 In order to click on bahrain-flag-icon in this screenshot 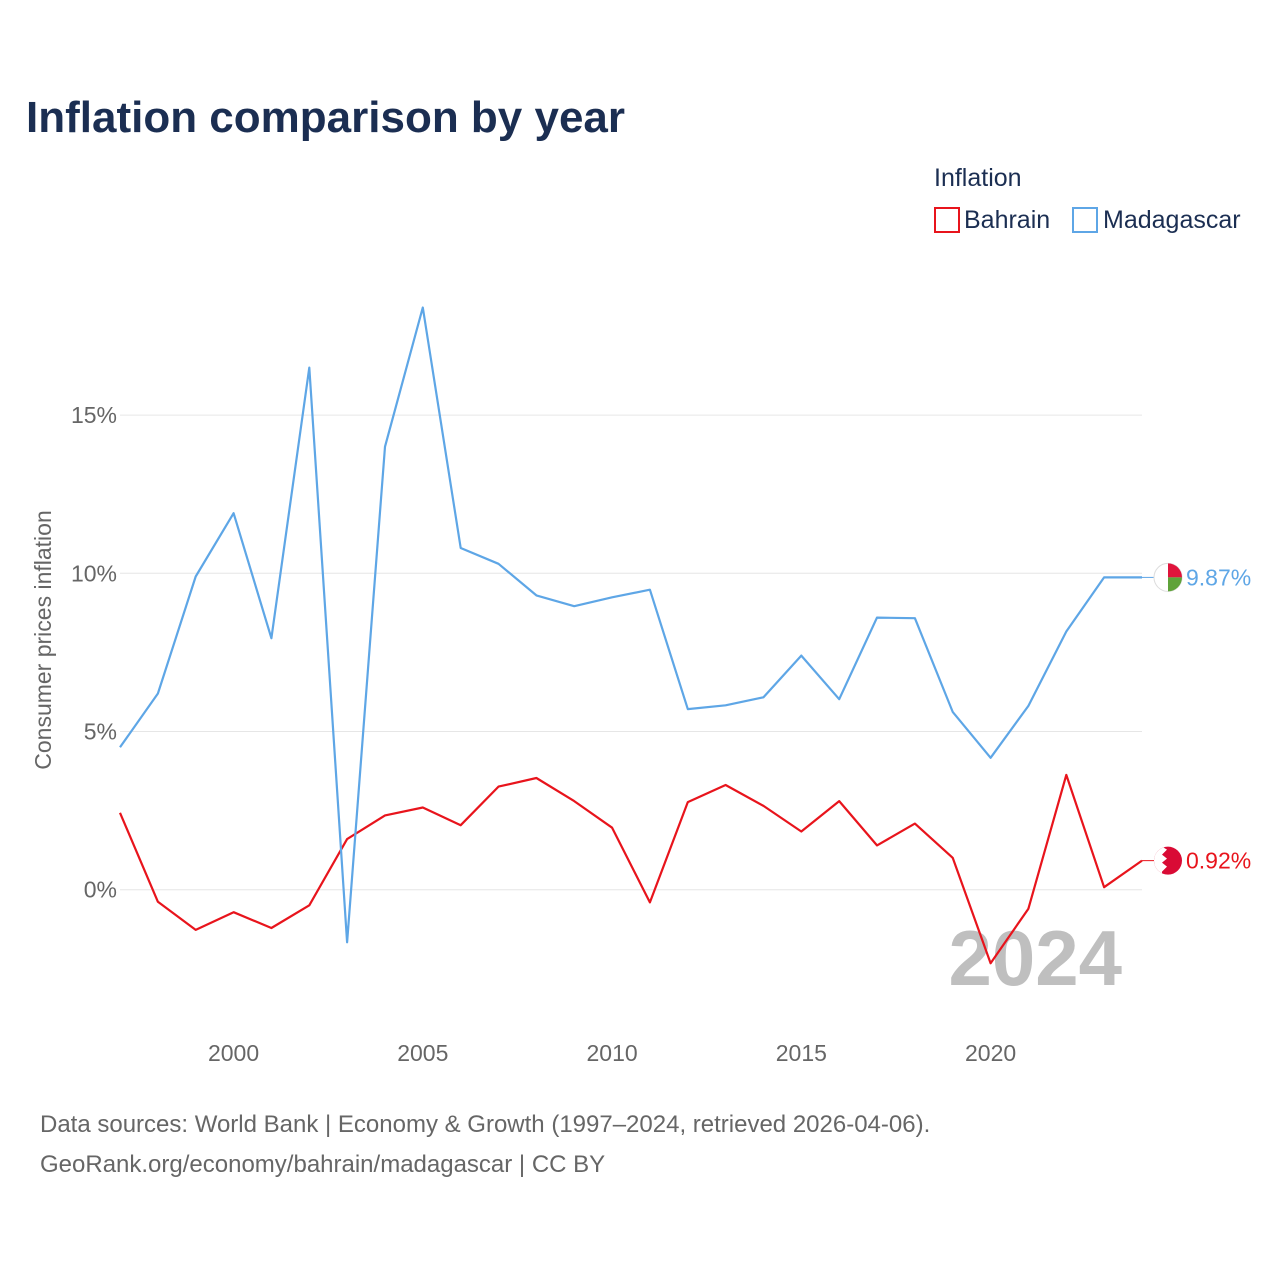, I will do `click(1168, 860)`.